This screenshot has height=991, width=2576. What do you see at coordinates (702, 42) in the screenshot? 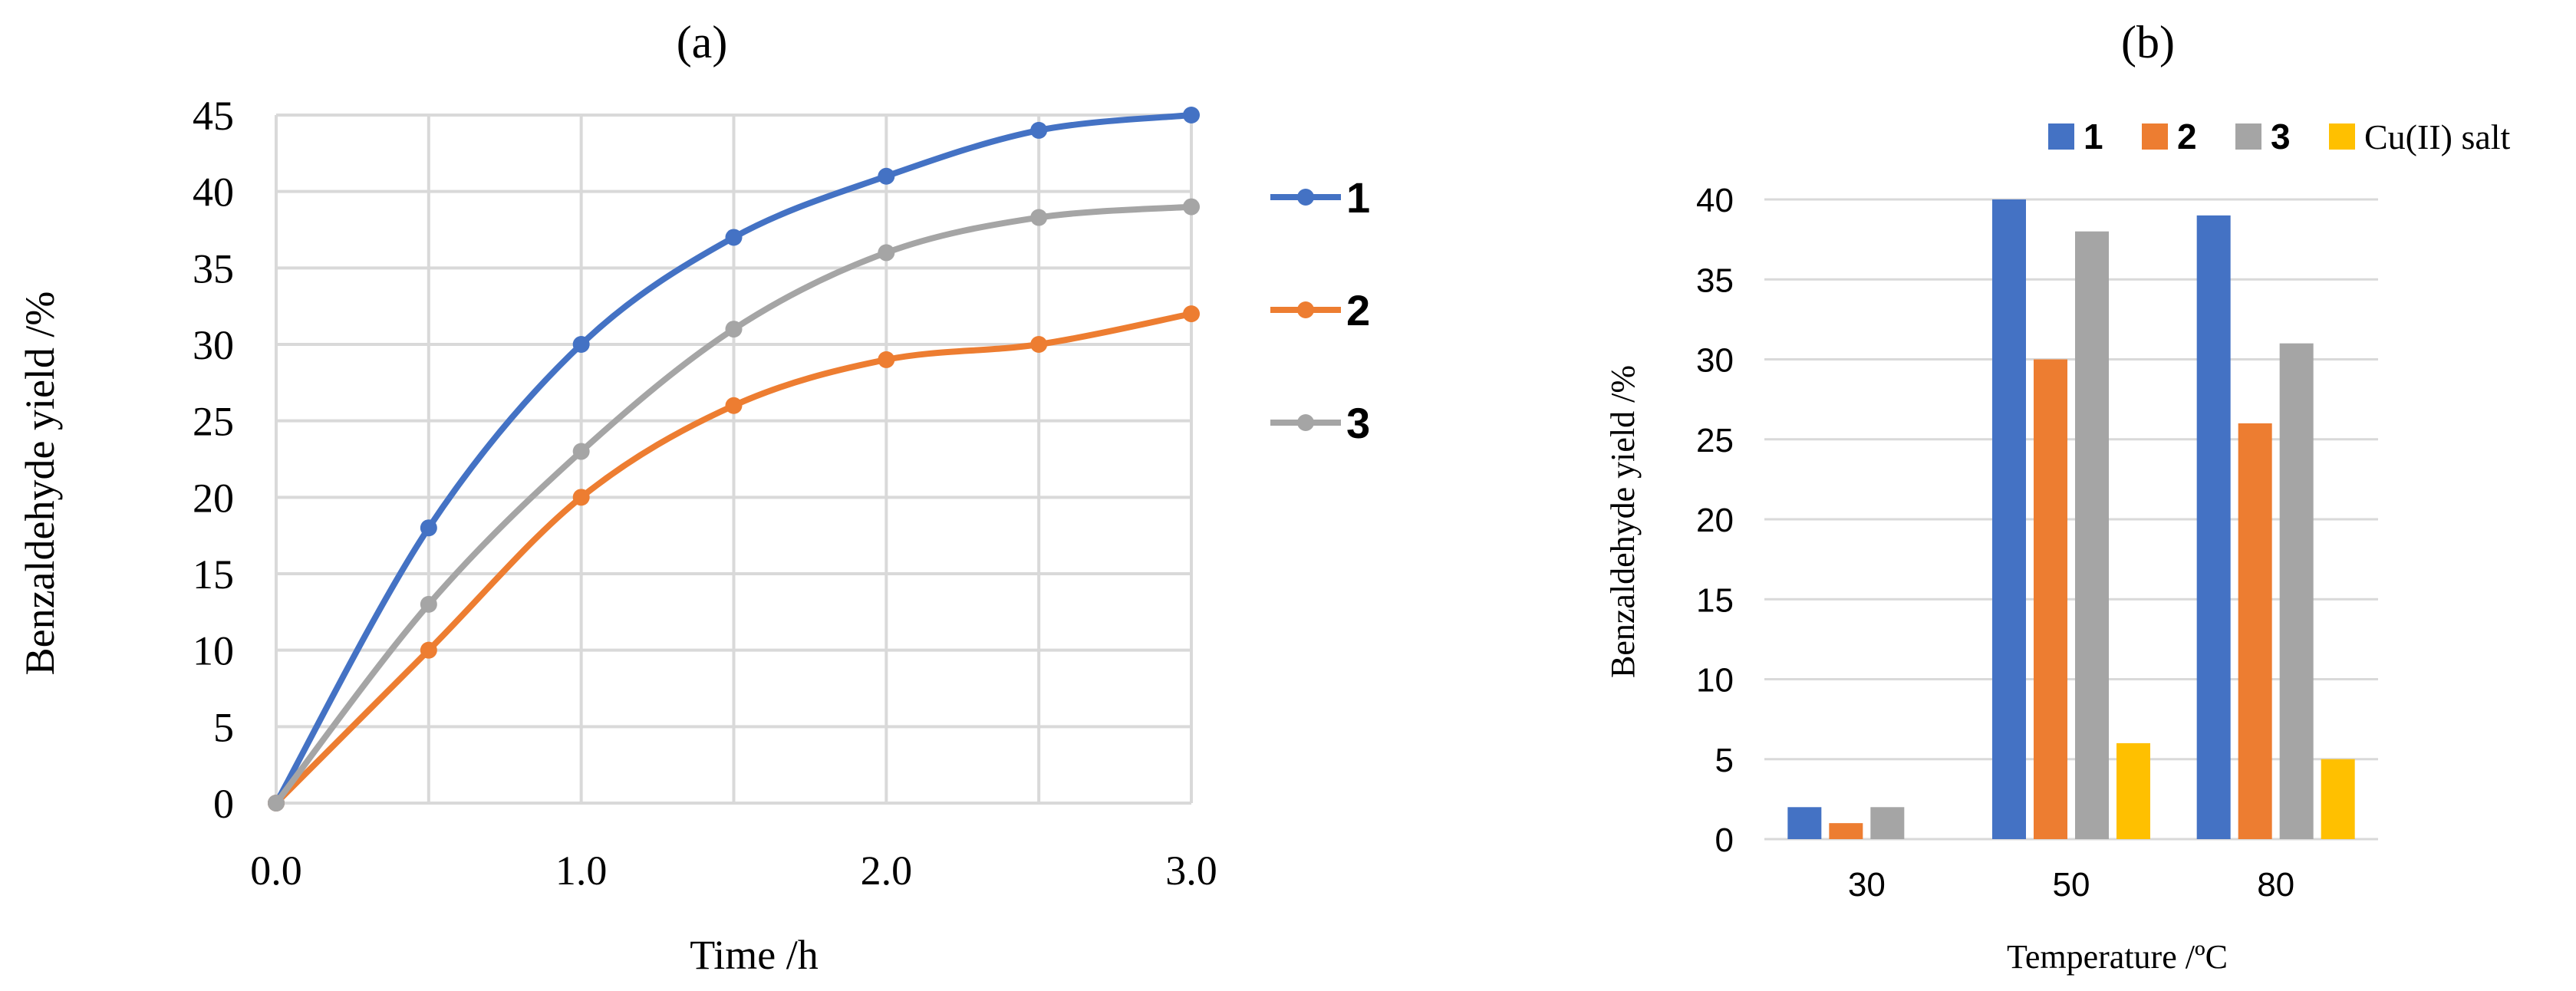
I see `panel-label-a: (a)` at bounding box center [702, 42].